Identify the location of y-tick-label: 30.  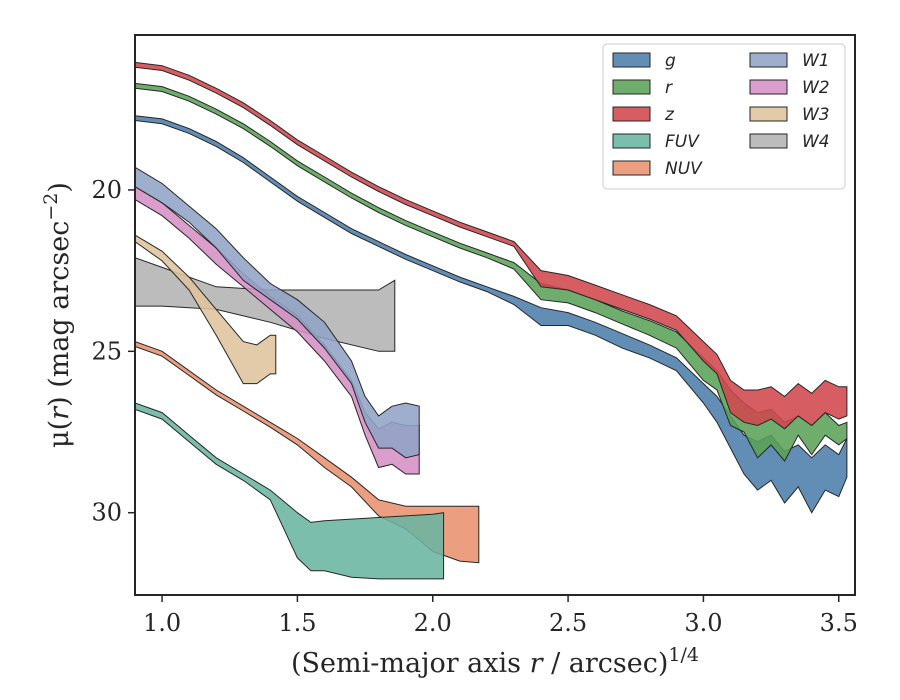
(106, 513).